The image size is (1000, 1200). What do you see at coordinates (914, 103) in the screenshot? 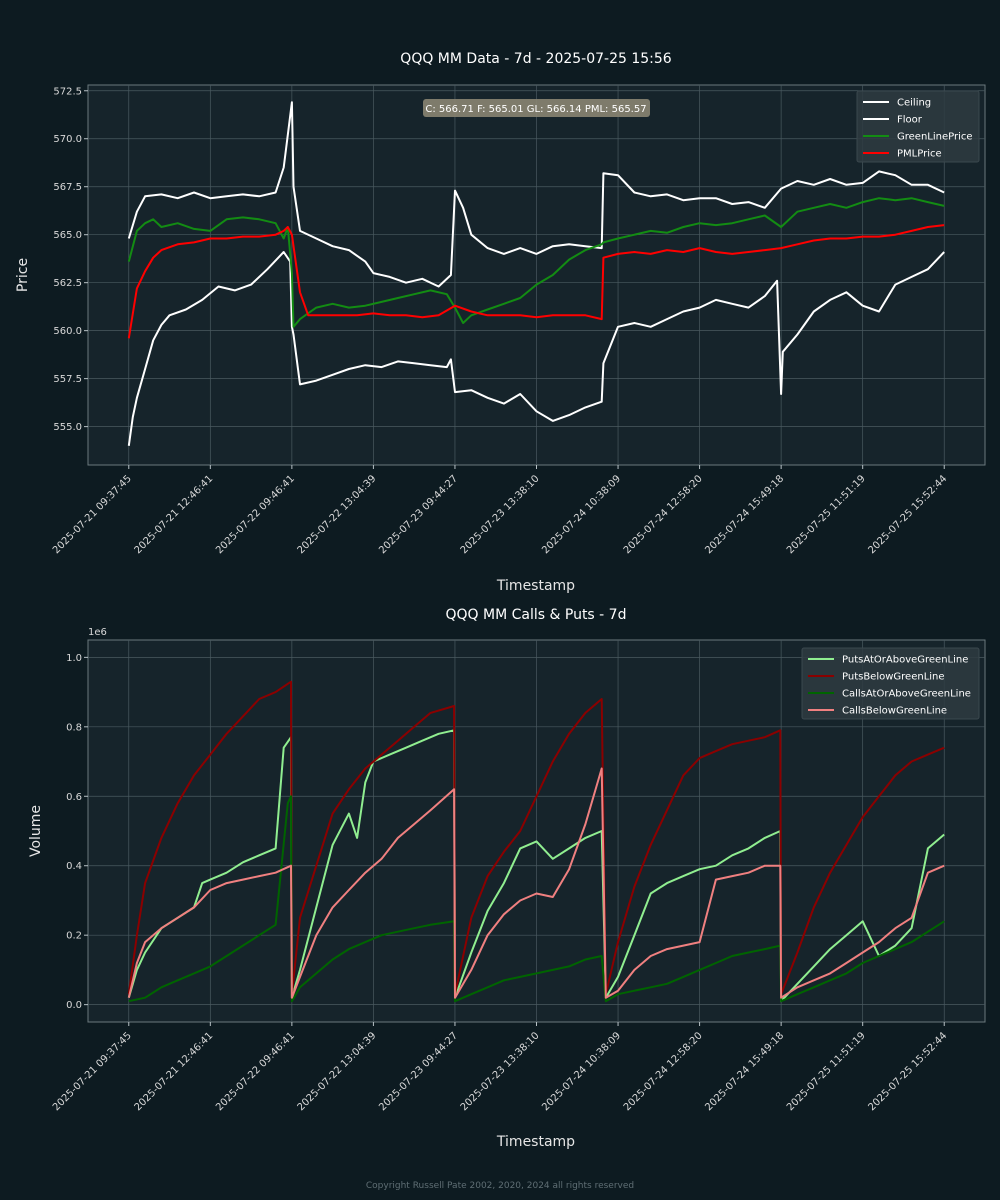
I see `legend-label: Ceiling` at bounding box center [914, 103].